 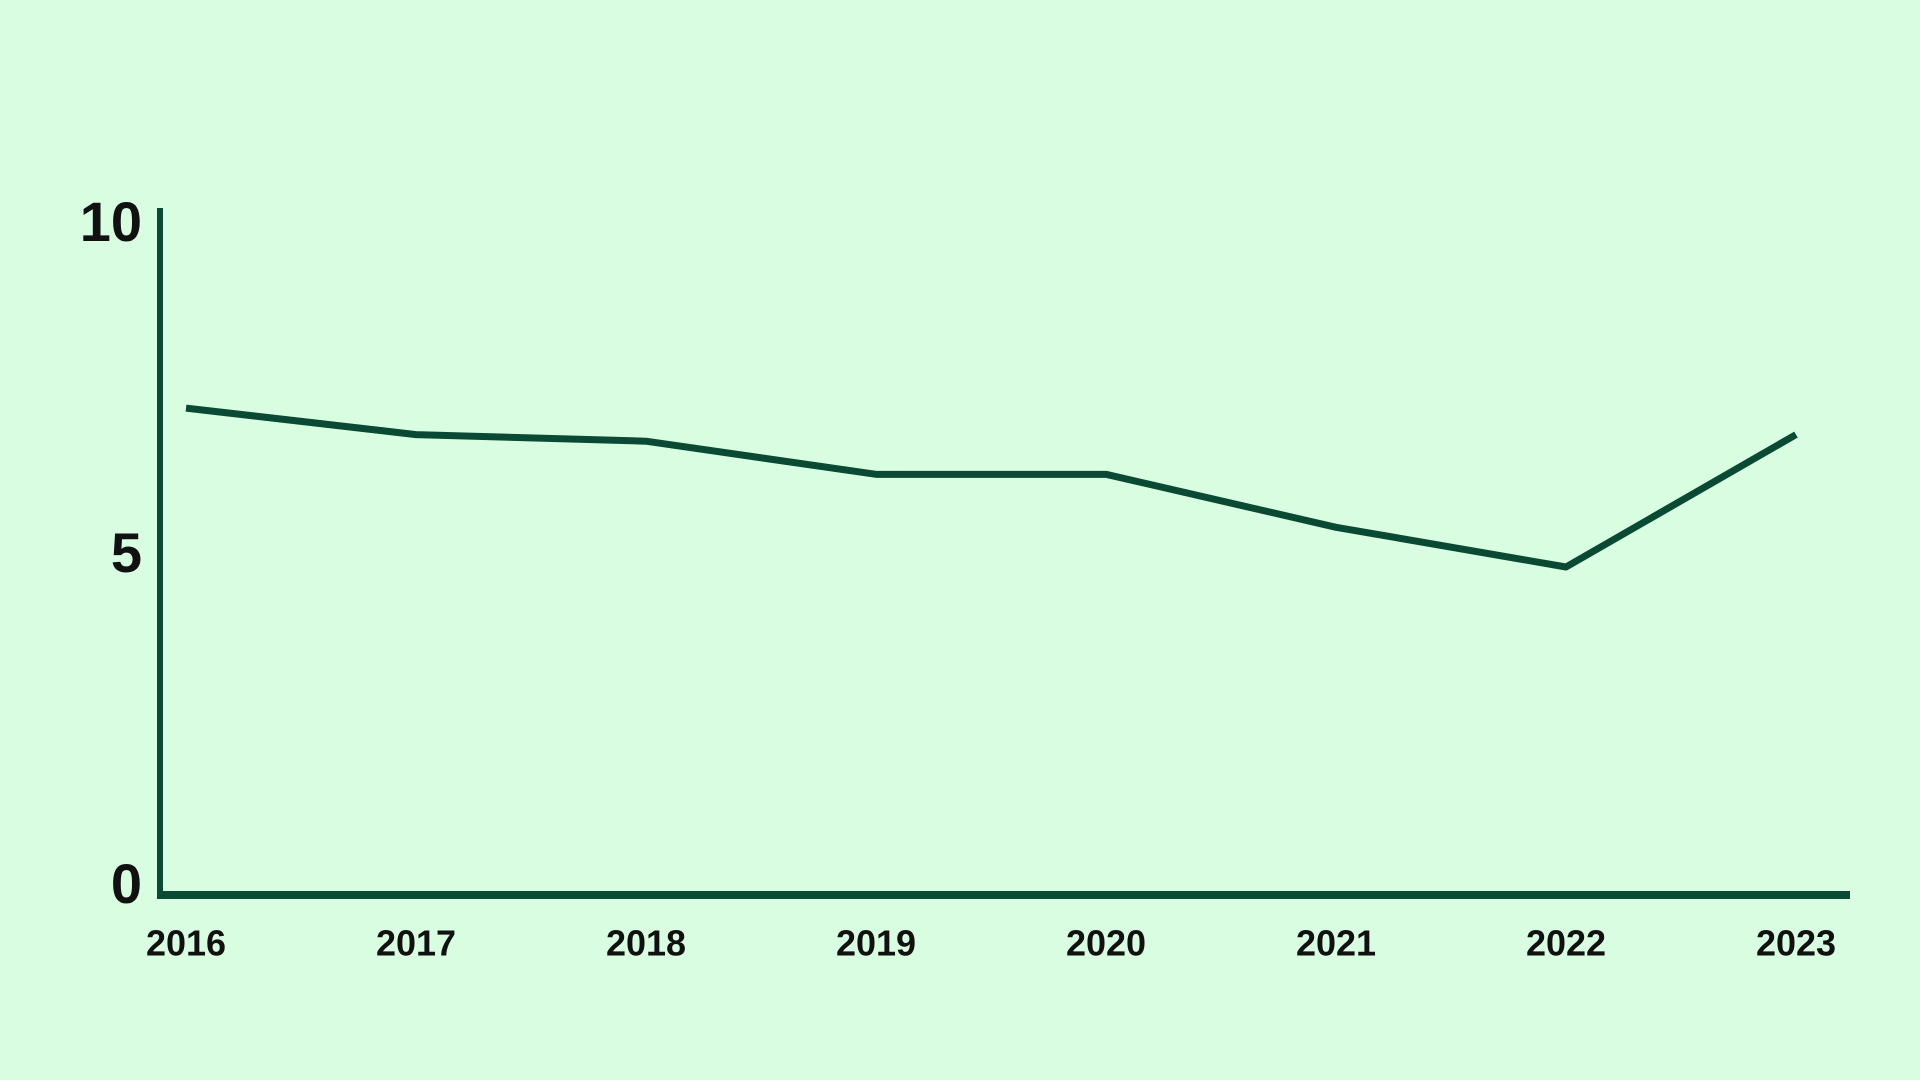 What do you see at coordinates (646, 943) in the screenshot?
I see `x-tick-label: 2018` at bounding box center [646, 943].